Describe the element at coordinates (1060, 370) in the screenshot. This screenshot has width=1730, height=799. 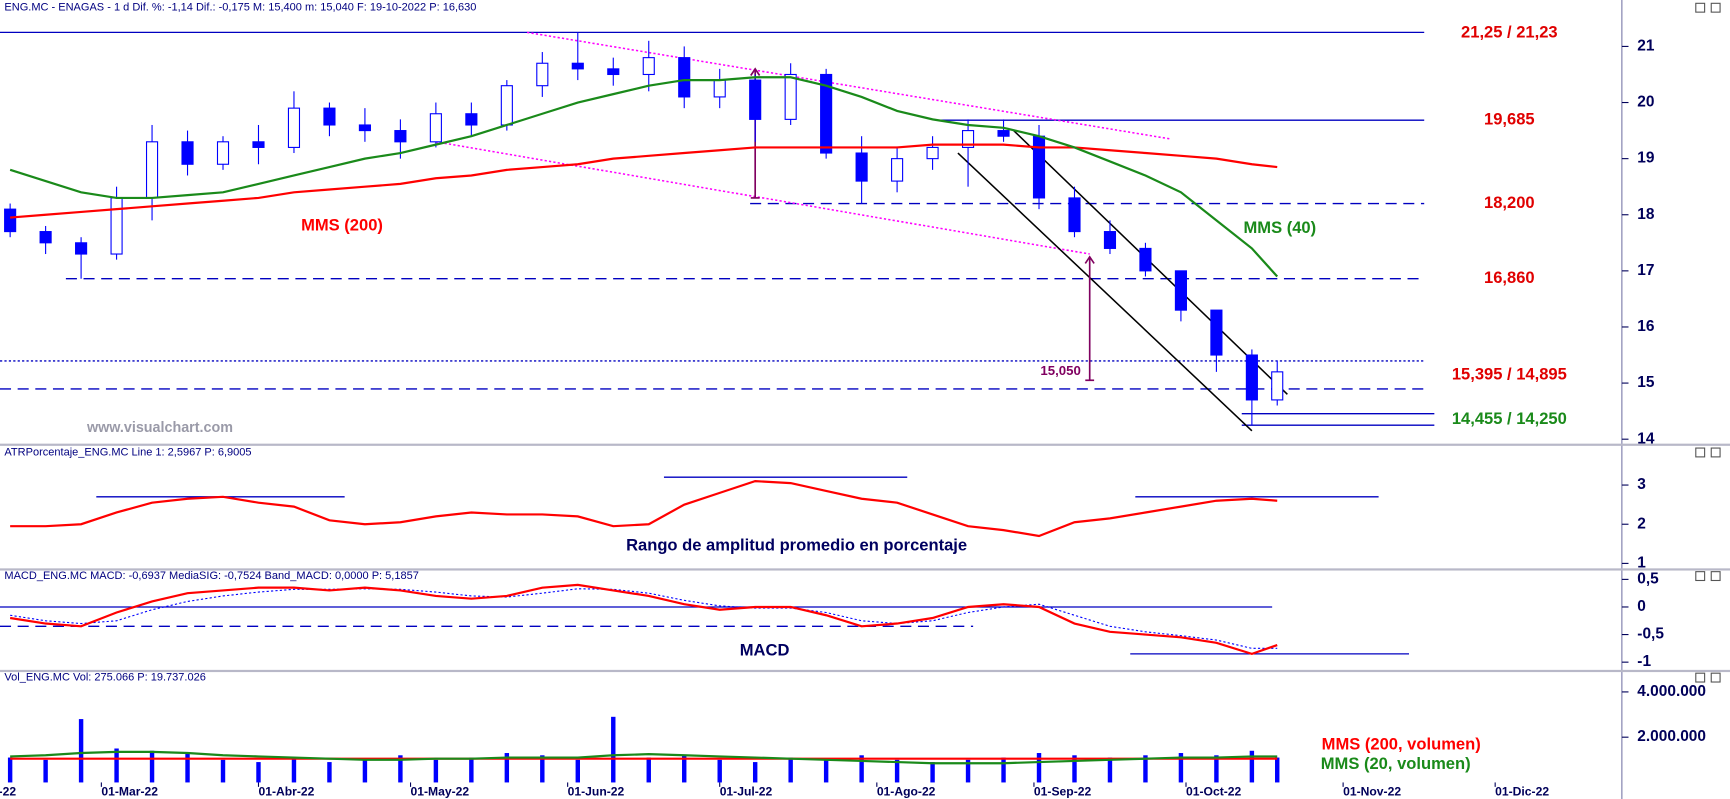
I see `arrow-label: 15,050` at that location.